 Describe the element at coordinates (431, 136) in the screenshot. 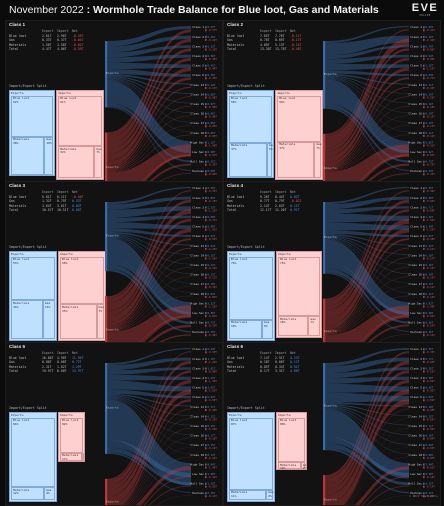

I see `dest-import-value: -0.12T` at that location.